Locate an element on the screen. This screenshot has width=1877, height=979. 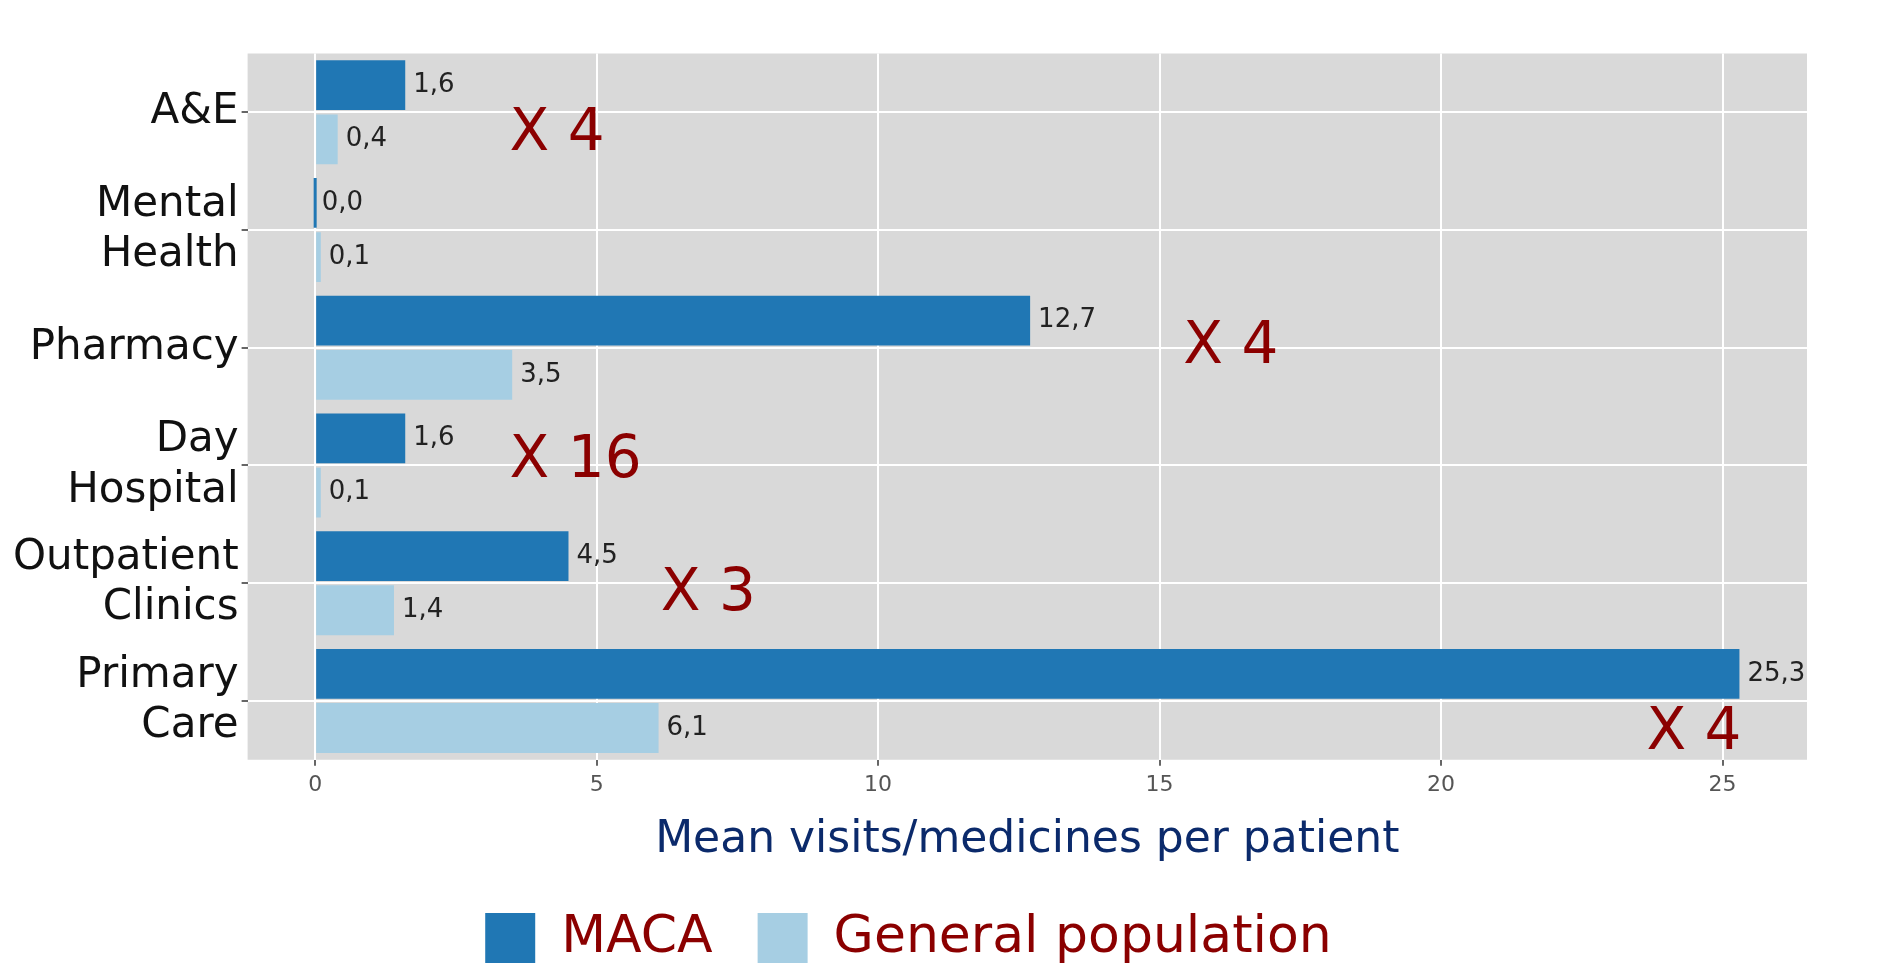
legend-label: MACA is located at coordinates (637, 933).